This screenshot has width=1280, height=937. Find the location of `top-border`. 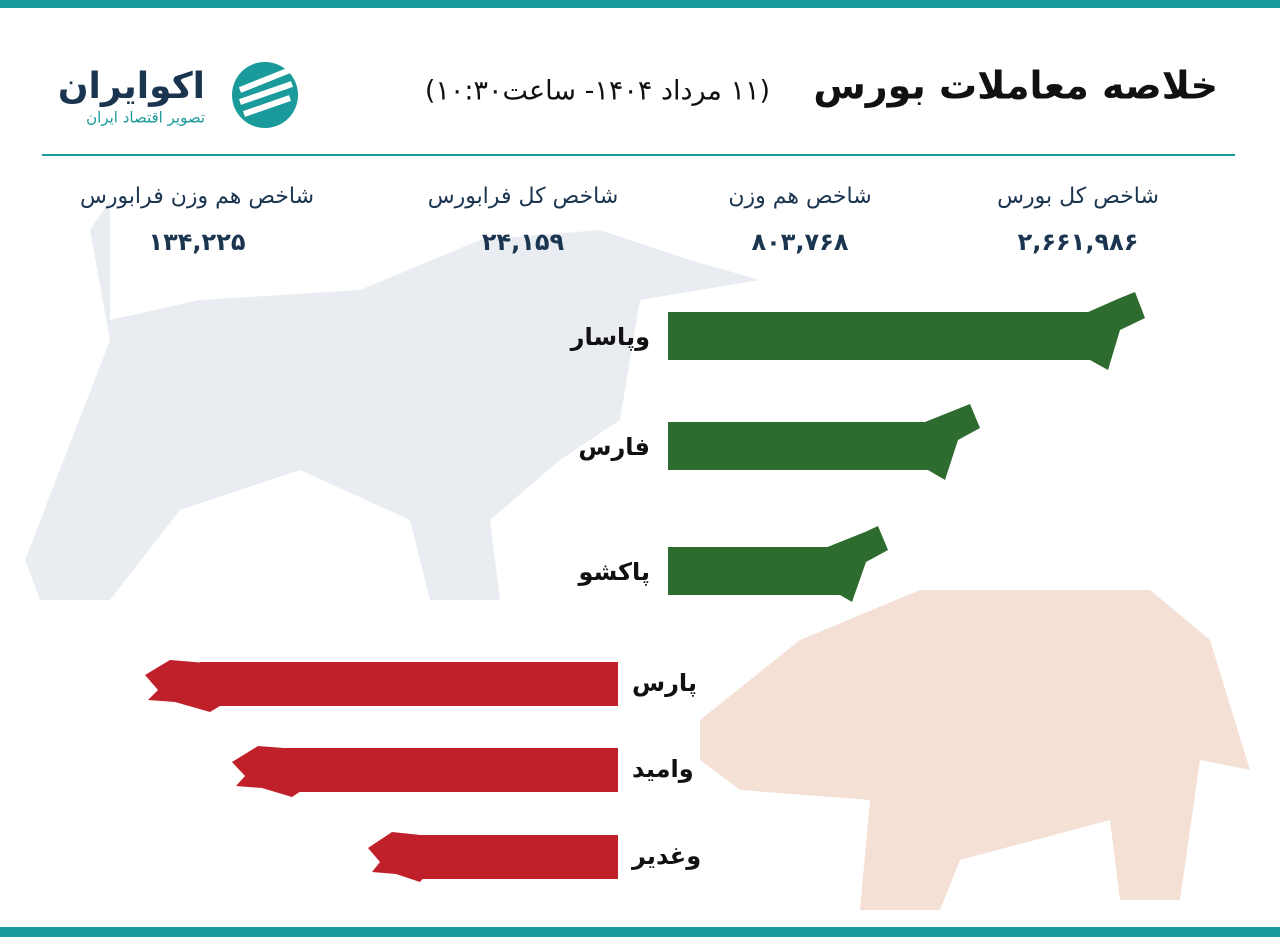

top-border is located at coordinates (640, 4).